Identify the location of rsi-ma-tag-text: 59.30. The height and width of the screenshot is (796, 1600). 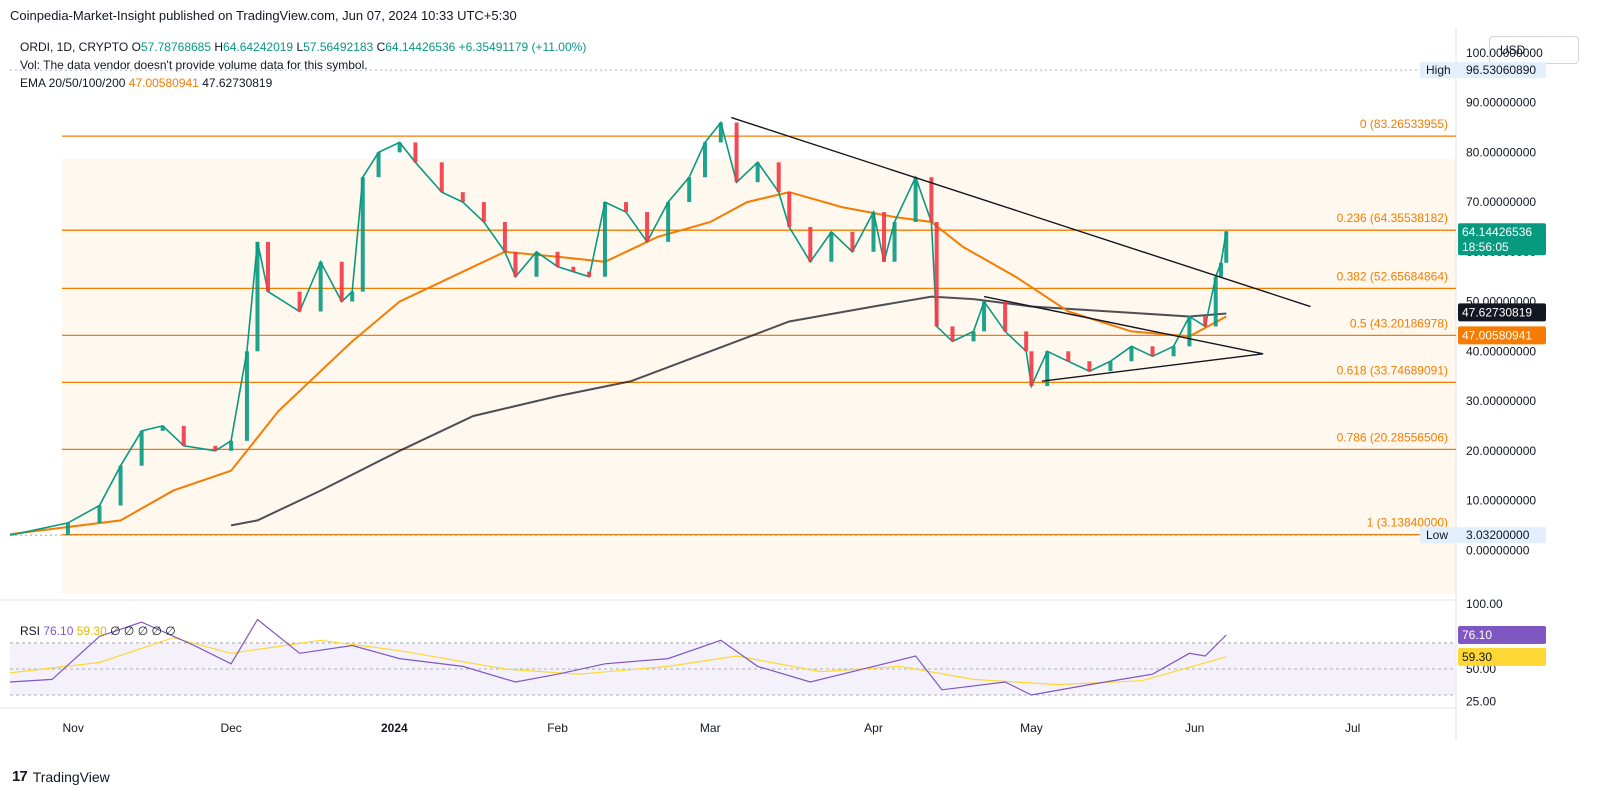
(1477, 657).